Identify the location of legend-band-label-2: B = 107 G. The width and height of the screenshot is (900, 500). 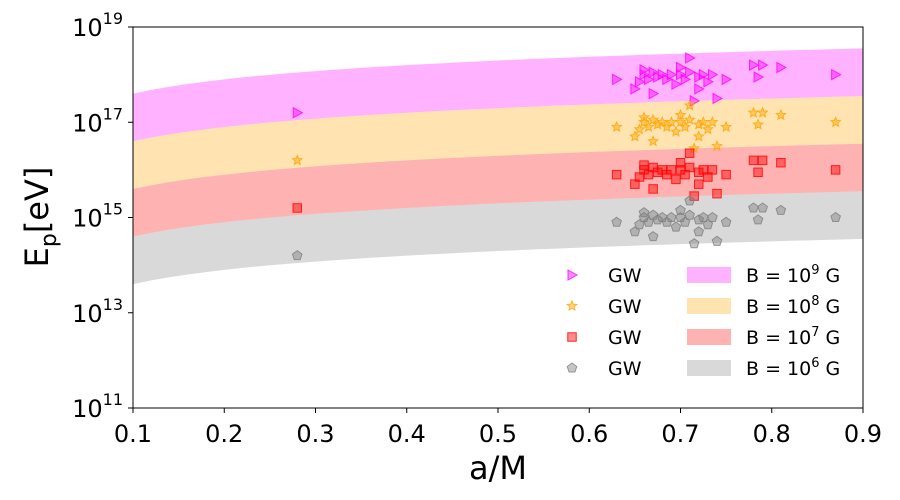
(793, 337).